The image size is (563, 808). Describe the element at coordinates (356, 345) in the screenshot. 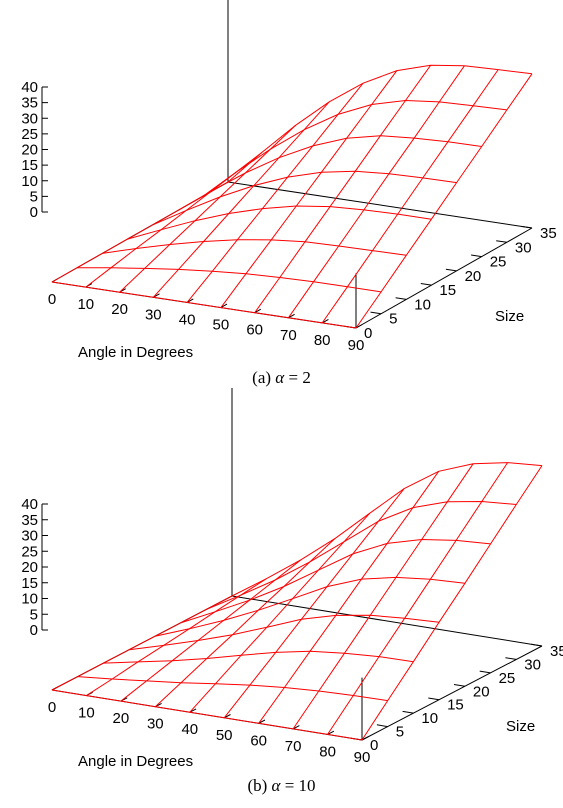

I see `x-tick-label: 90` at that location.